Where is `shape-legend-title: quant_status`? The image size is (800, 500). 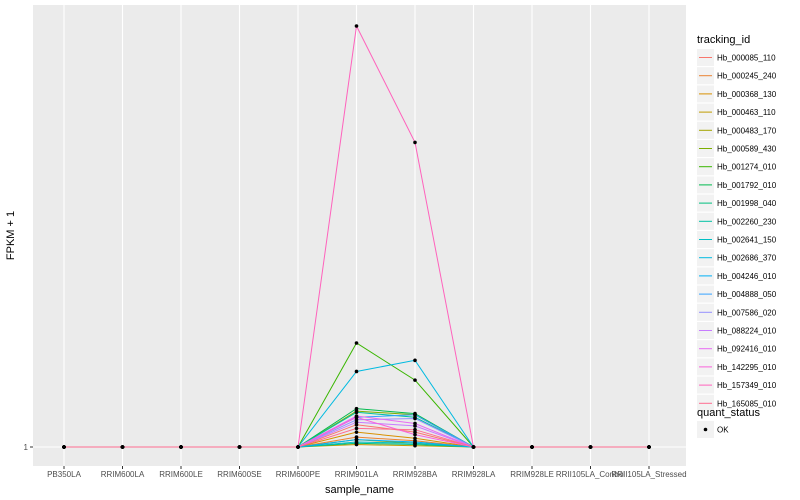
shape-legend-title: quant_status is located at coordinates (728, 413).